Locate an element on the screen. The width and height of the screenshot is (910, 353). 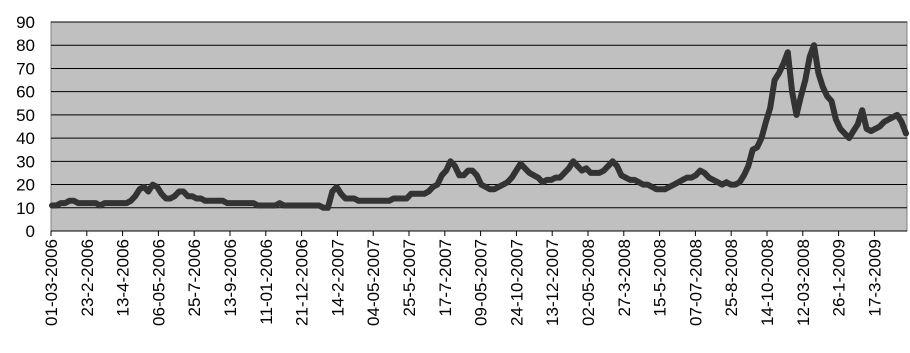
y-tick-label: 0 is located at coordinates (30, 231).